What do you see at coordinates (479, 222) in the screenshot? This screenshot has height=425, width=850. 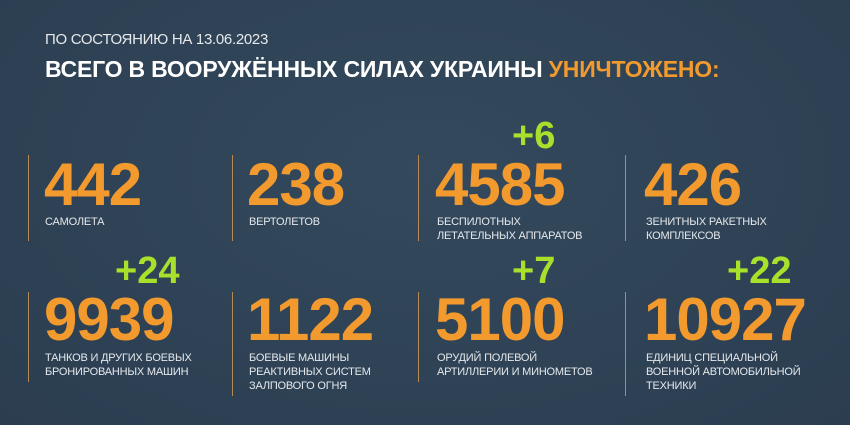 I see `label-line: БЕСПИЛОТНЫХ` at bounding box center [479, 222].